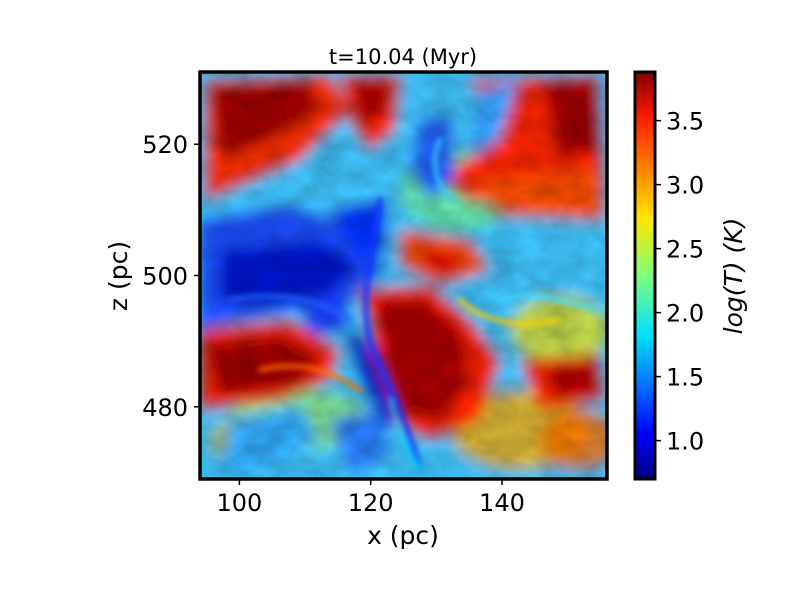 This screenshot has width=800, height=600. I want to click on y-axis: 480 500 520, so click(171, 276).